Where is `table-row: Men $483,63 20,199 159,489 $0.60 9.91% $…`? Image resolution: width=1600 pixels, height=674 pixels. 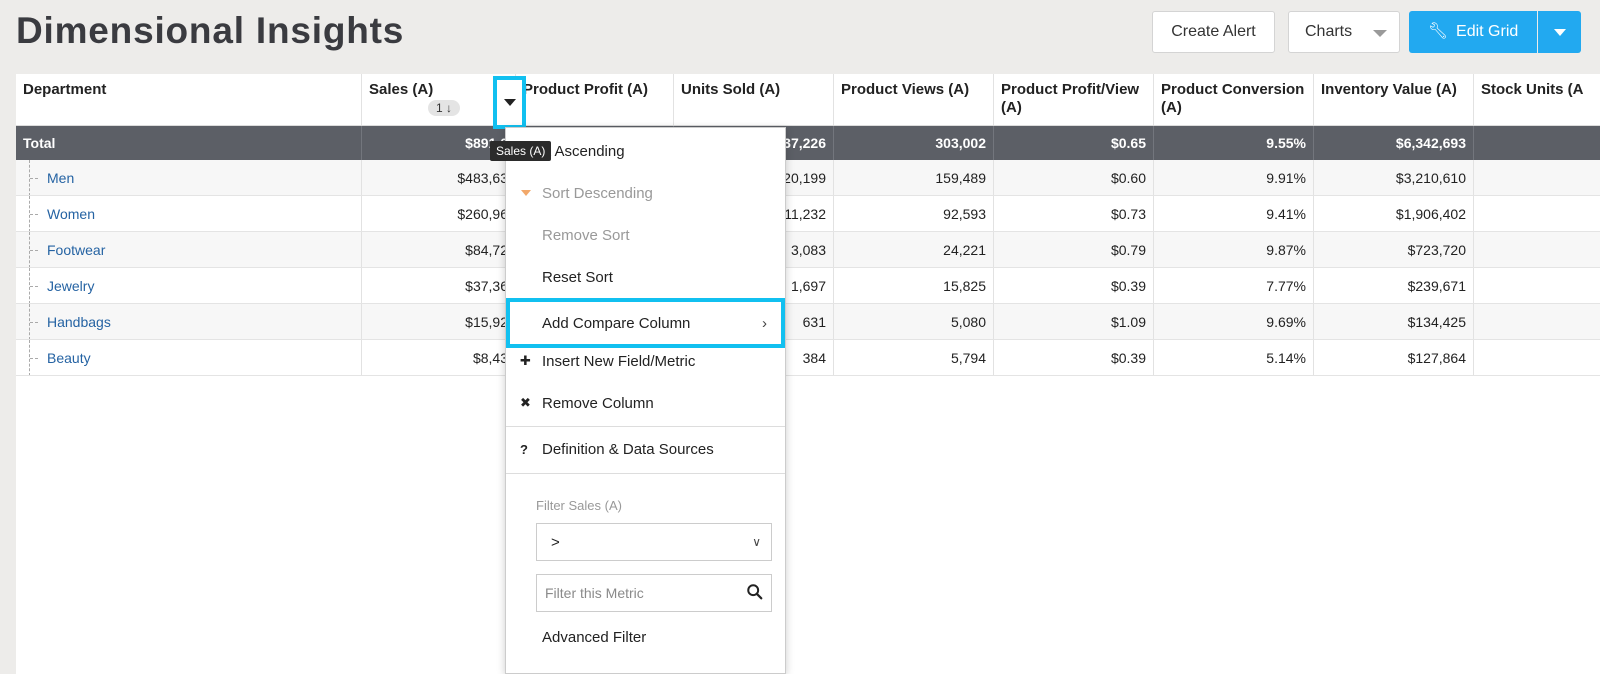
table-row: Men $483,63 20,199 159,489 $0.60 9.91% $… is located at coordinates (808, 178).